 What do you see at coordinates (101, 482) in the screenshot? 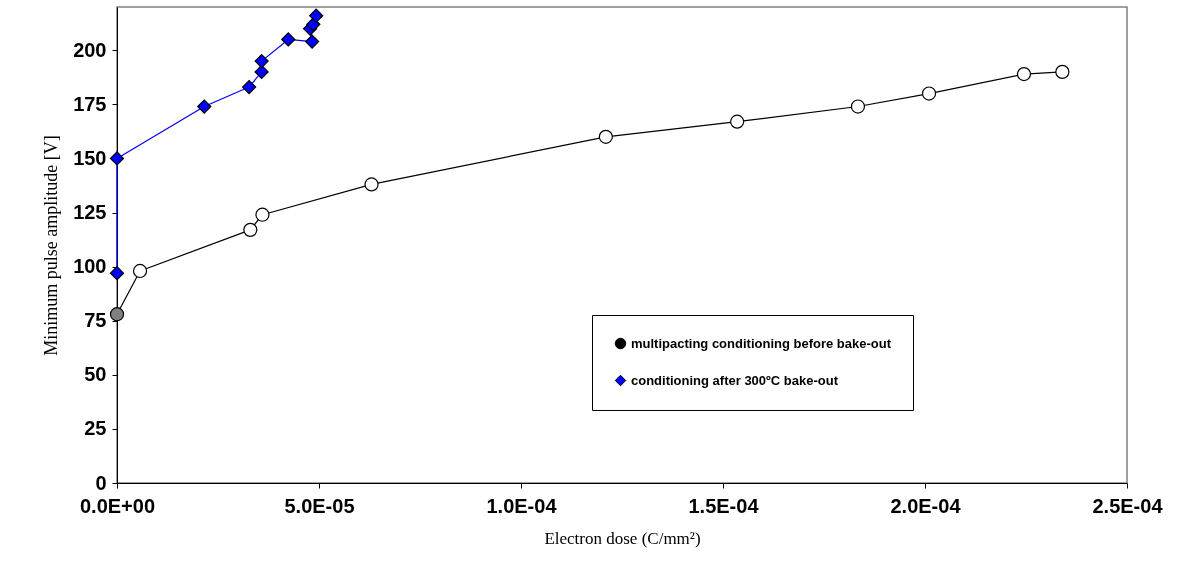
I see `y-tick-label: 0` at bounding box center [101, 482].